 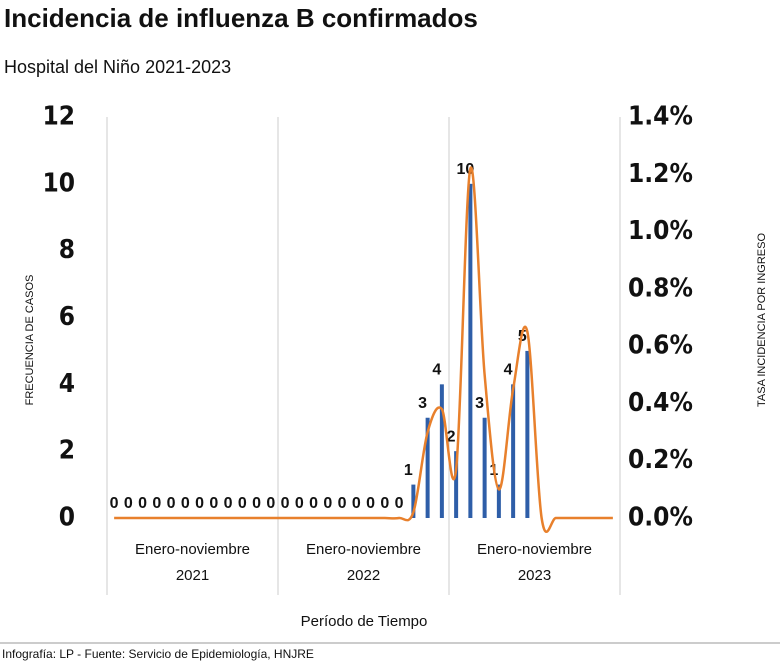 What do you see at coordinates (660, 231) in the screenshot?
I see `y2-tick-label: 1.0%` at bounding box center [660, 231].